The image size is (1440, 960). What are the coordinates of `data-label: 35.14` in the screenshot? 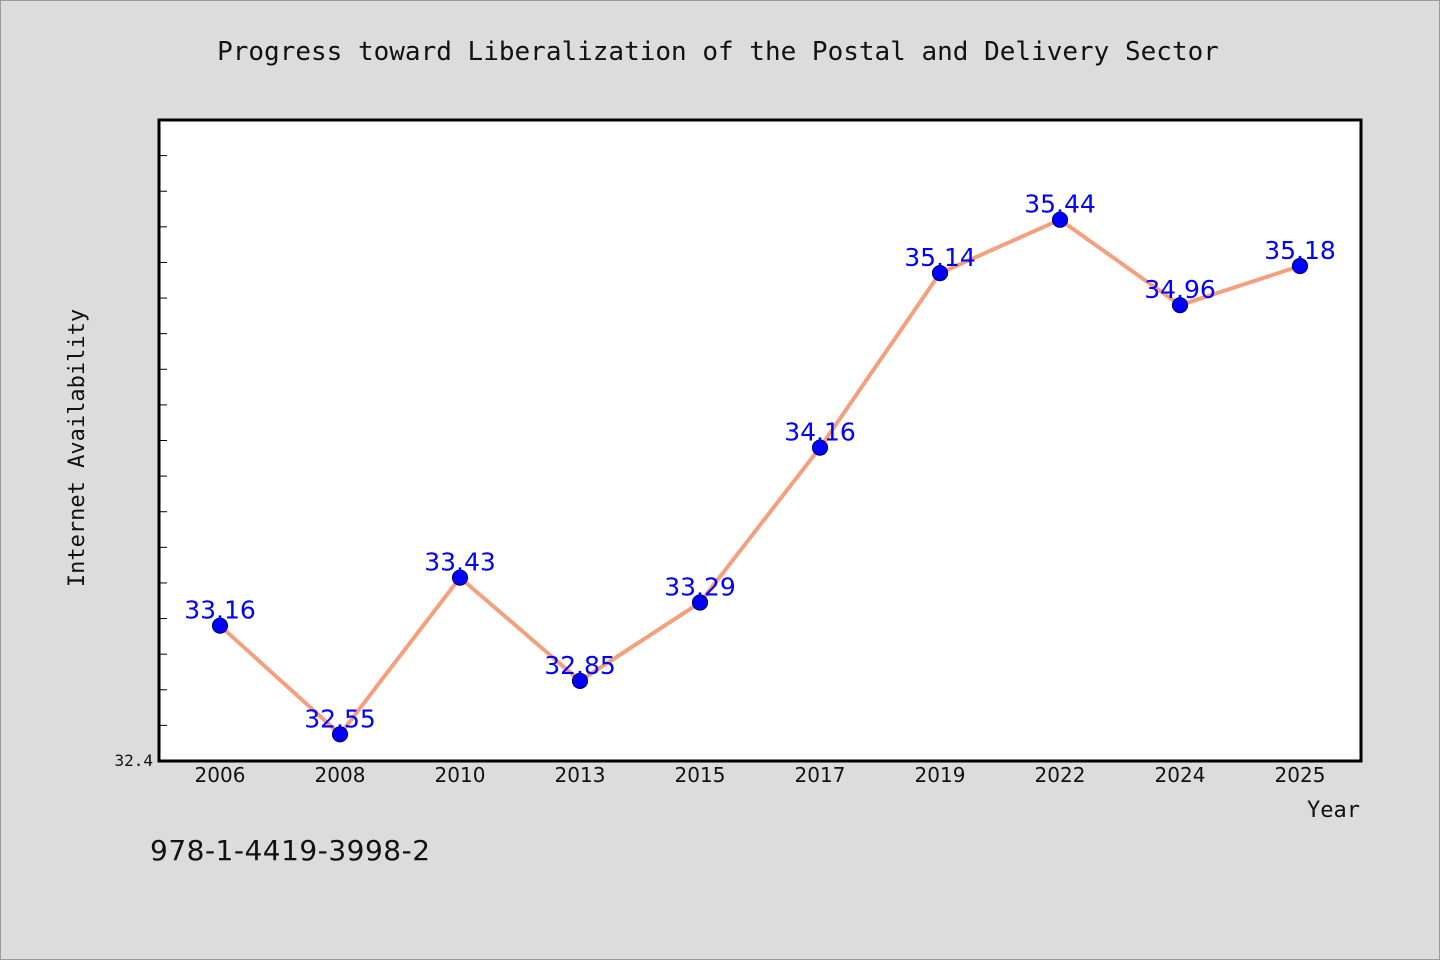 It's located at (940, 257).